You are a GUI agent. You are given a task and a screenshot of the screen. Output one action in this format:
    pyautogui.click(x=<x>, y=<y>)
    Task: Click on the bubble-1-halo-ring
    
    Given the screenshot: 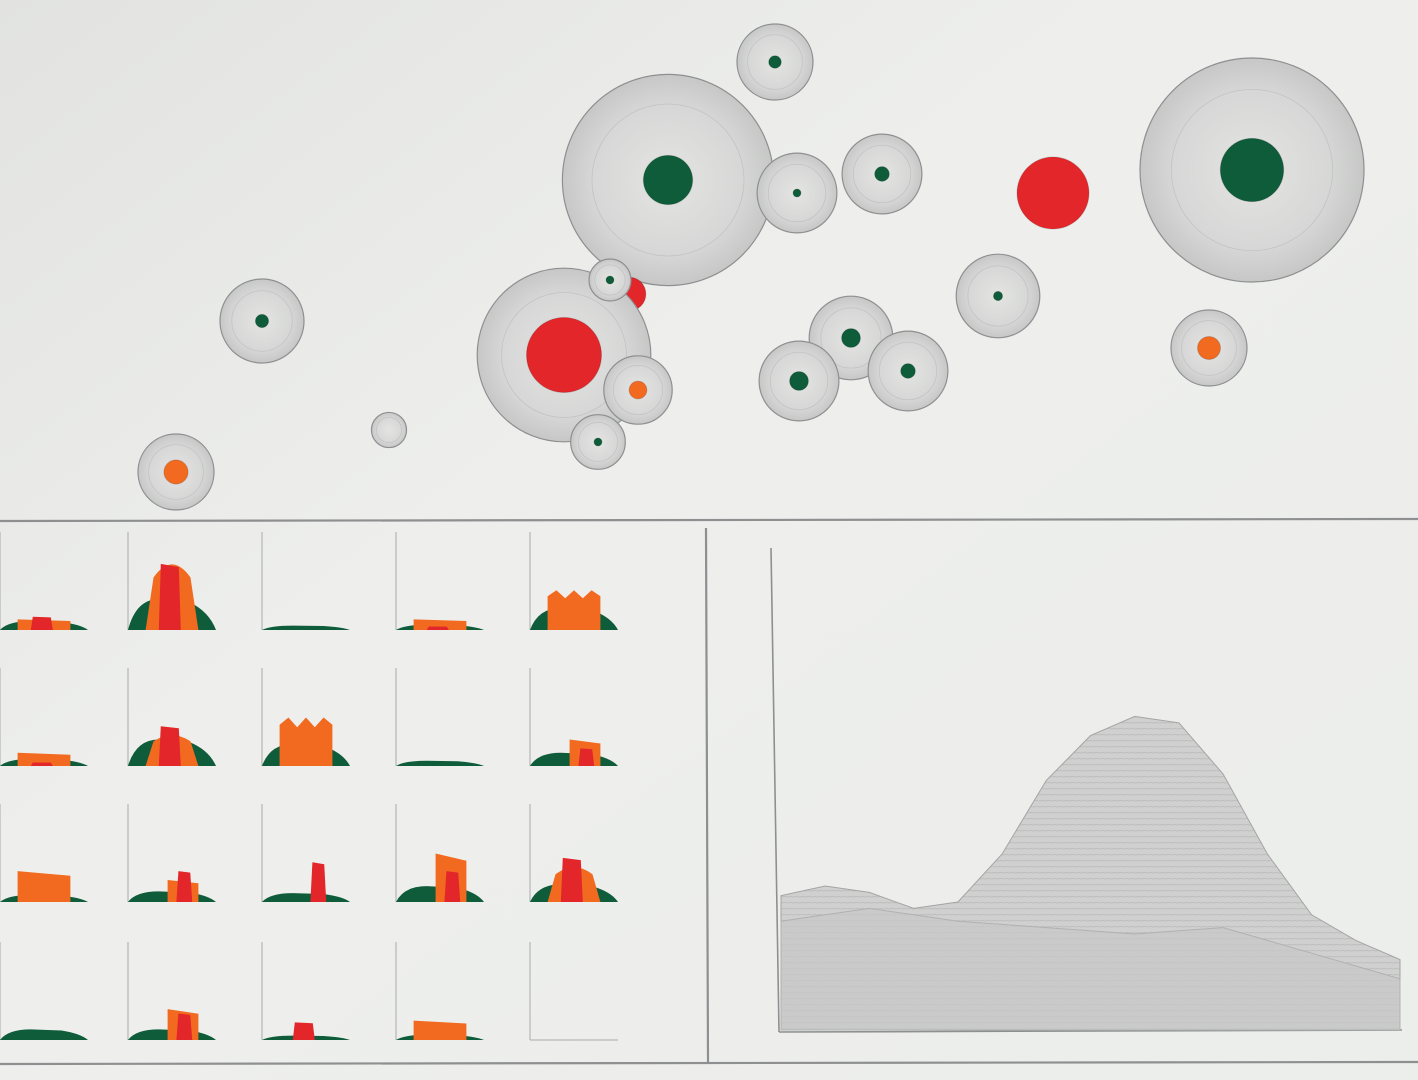 What is the action you would take?
    pyautogui.click(x=775, y=62)
    